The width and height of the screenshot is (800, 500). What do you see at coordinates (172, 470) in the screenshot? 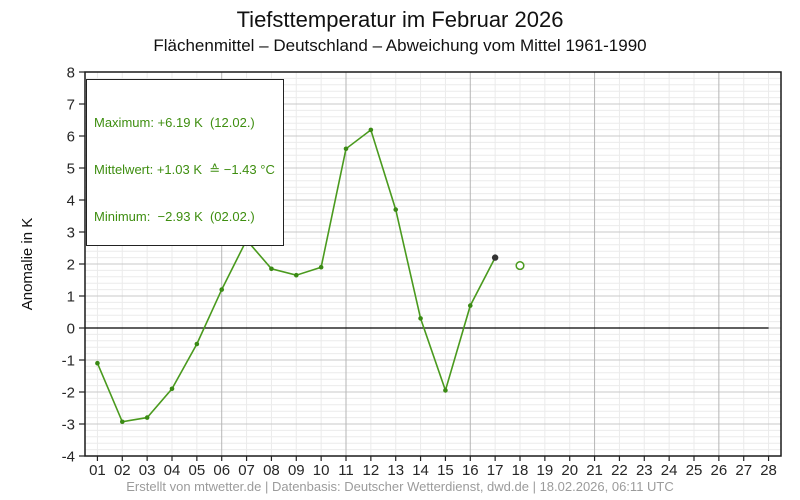
I see `x-tick-label: 04` at bounding box center [172, 470].